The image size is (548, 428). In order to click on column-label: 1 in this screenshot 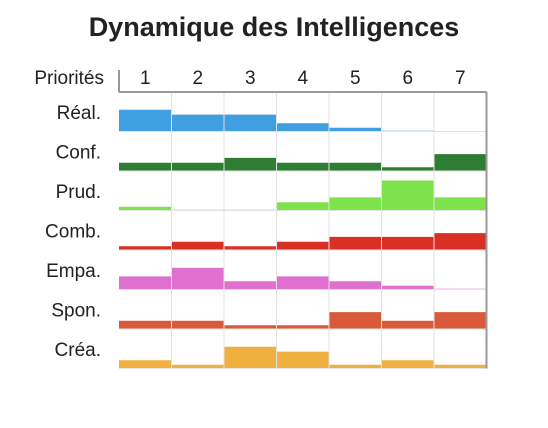, I will do `click(145, 78)`.